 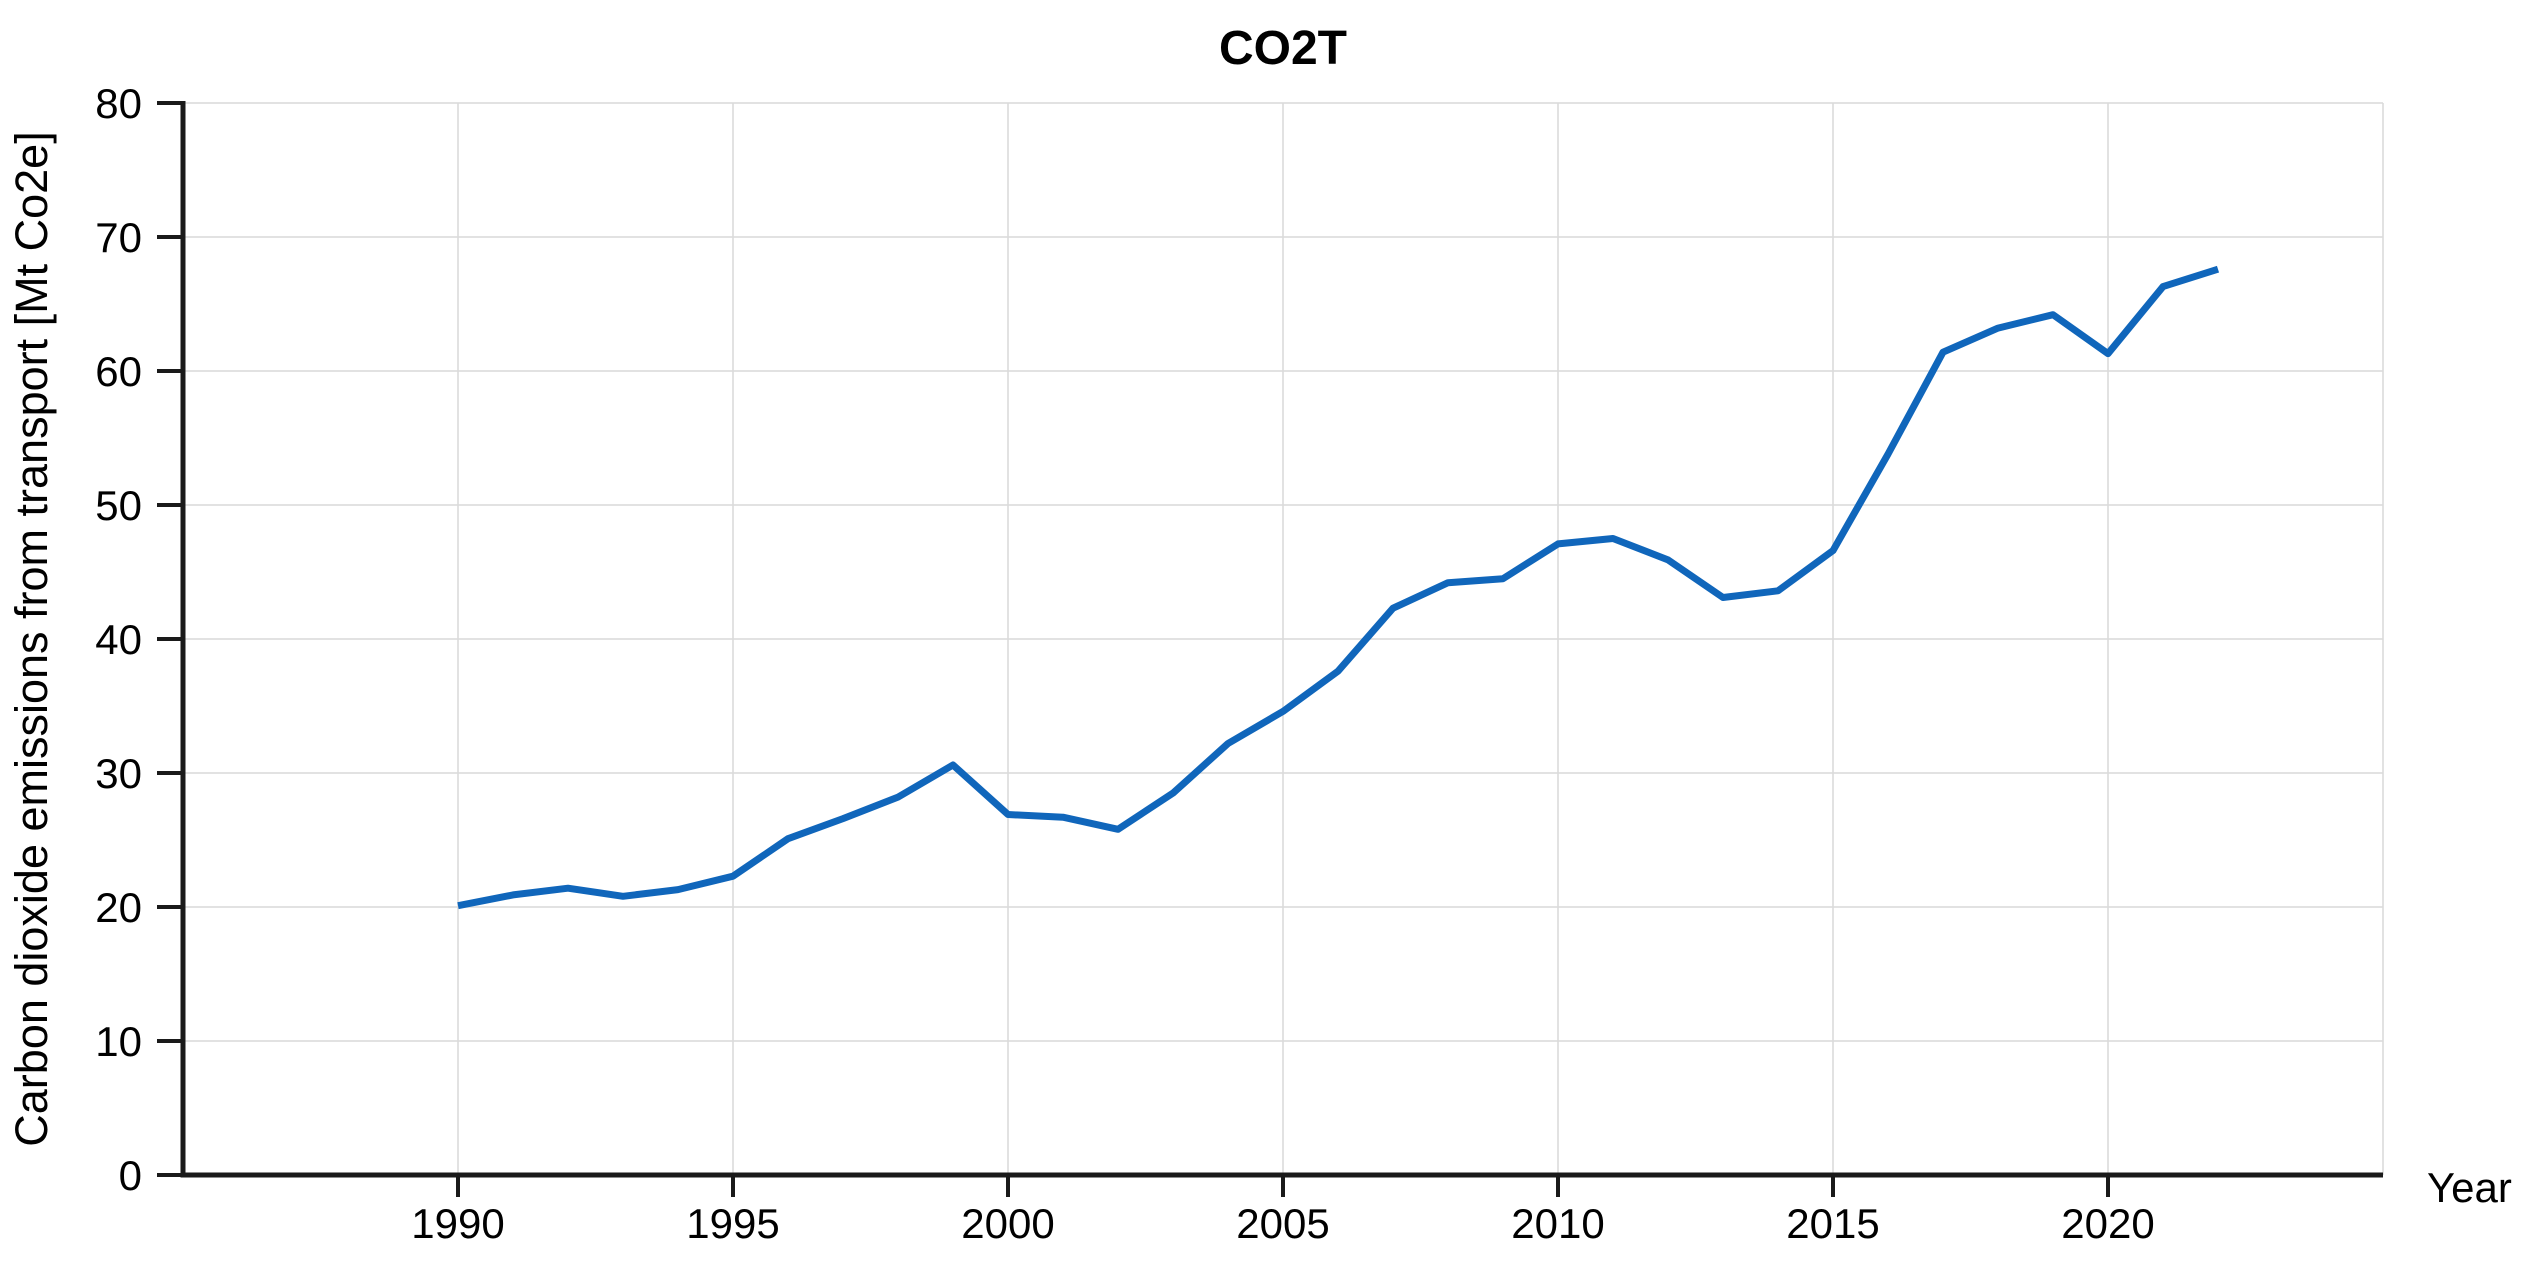 What do you see at coordinates (2469, 1187) in the screenshot?
I see `x-axis-title: Year` at bounding box center [2469, 1187].